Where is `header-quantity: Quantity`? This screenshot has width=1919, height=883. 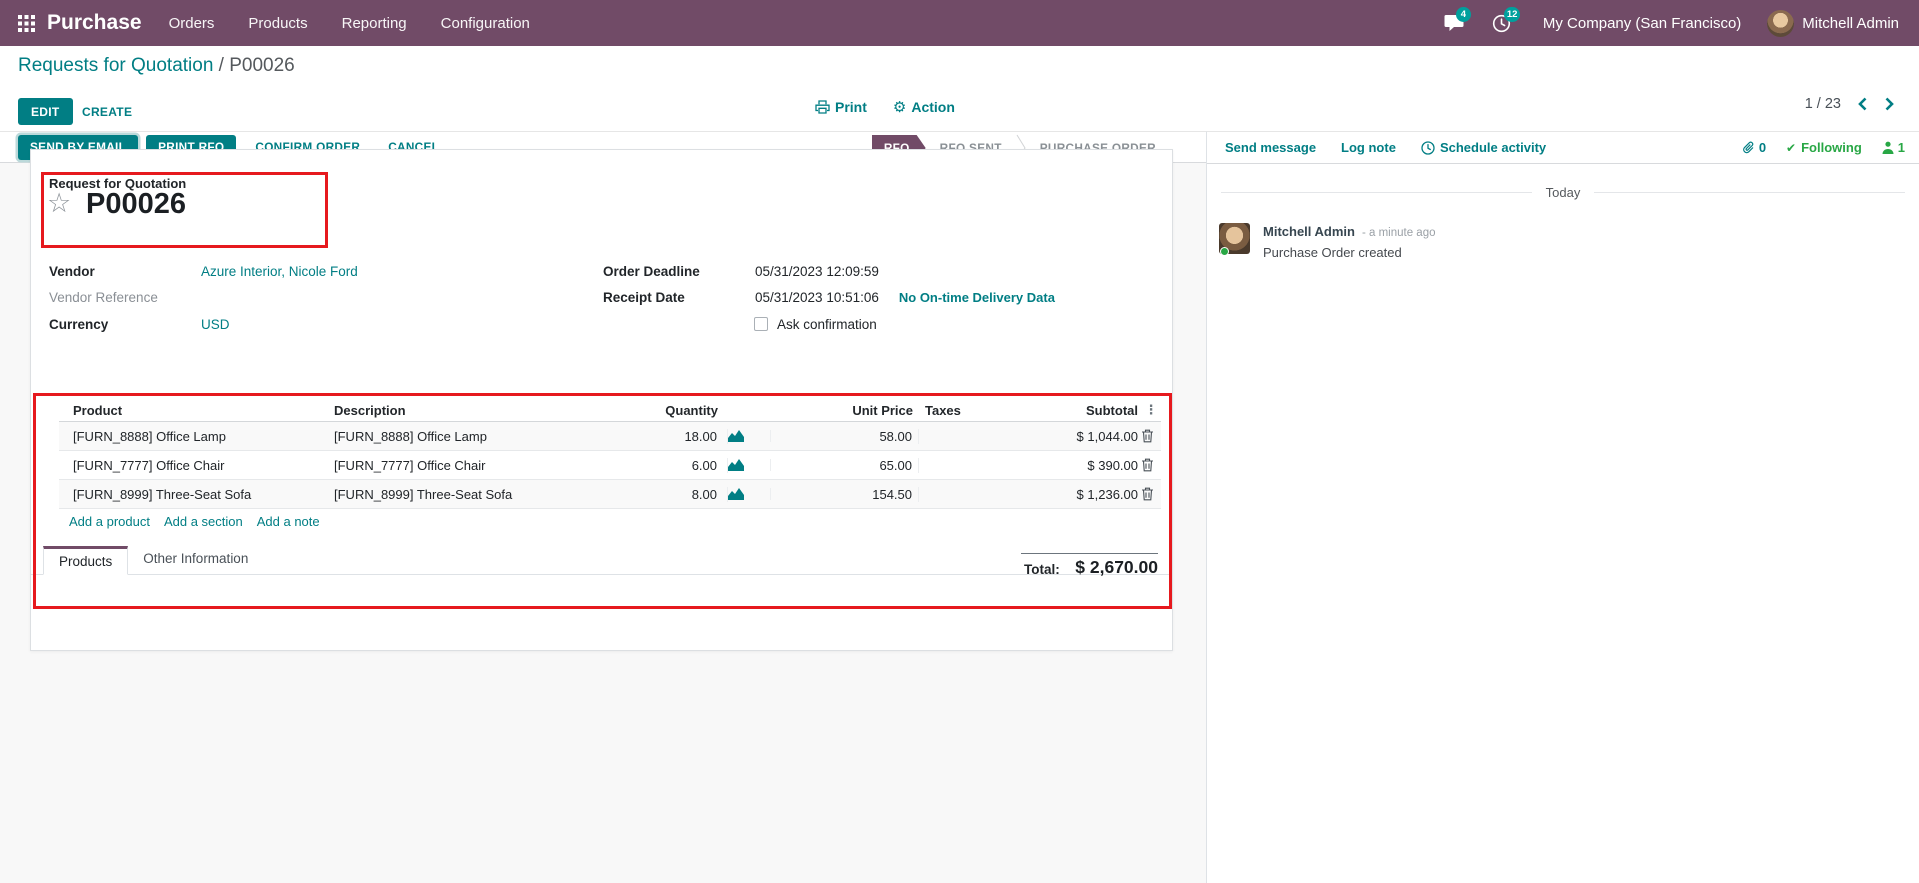 header-quantity: Quantity is located at coordinates (691, 410).